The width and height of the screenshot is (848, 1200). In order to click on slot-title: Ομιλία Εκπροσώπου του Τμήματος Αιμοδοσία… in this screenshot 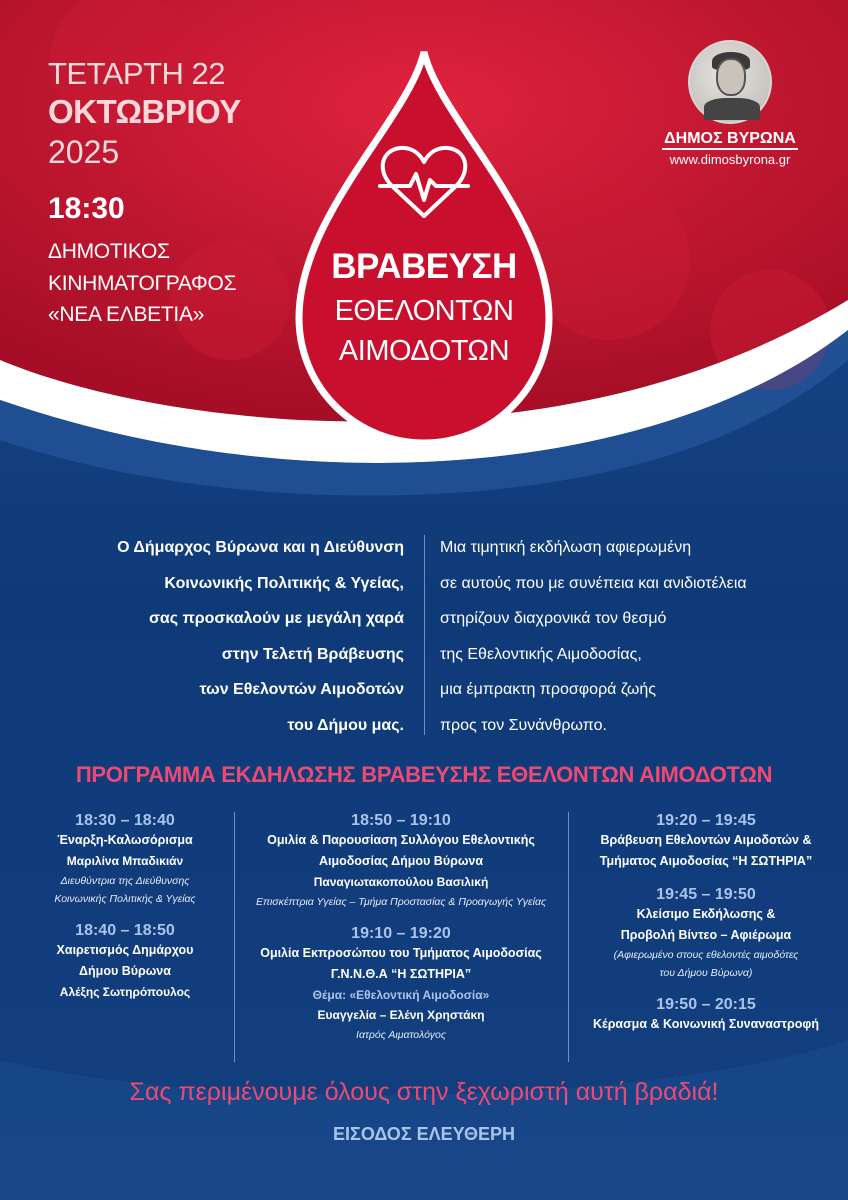, I will do `click(401, 953)`.